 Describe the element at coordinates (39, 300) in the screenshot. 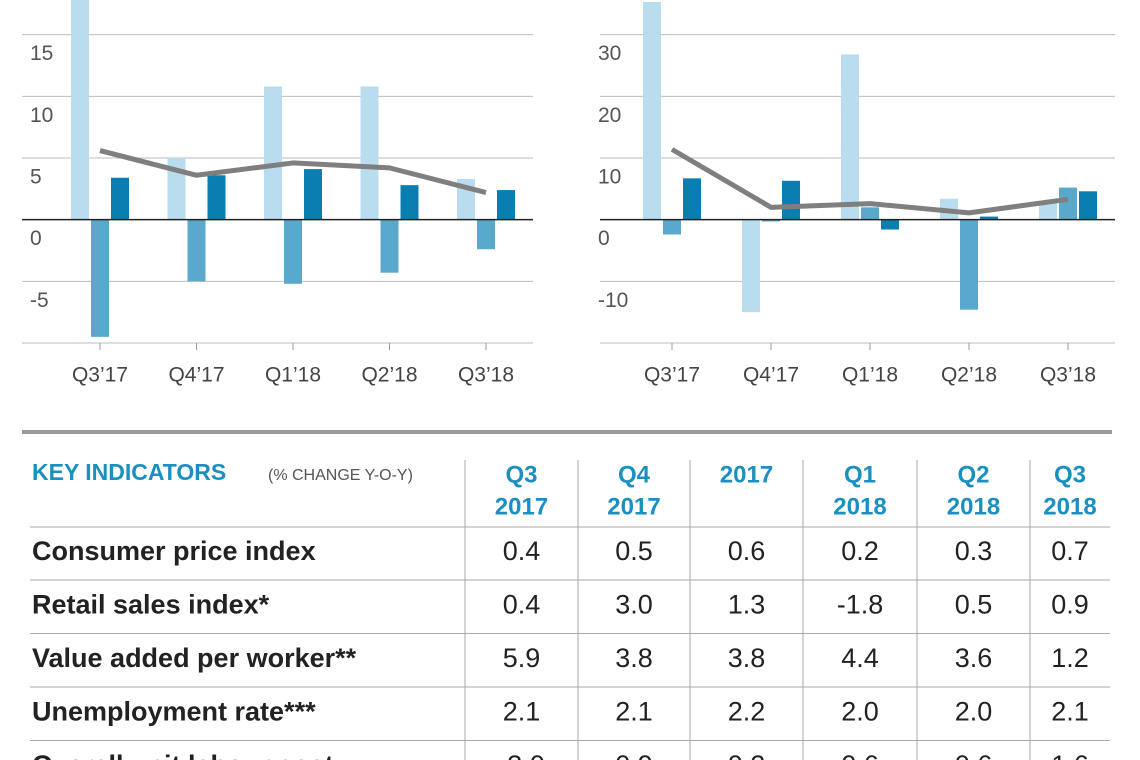

I see `y-tick-label: -5` at that location.